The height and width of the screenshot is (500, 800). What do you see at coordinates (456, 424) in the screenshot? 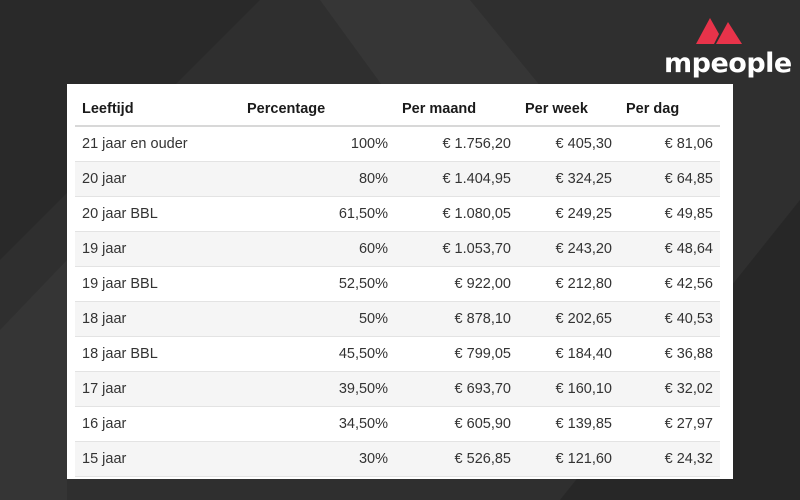
I see `per-month-cell: € 605,90` at bounding box center [456, 424].